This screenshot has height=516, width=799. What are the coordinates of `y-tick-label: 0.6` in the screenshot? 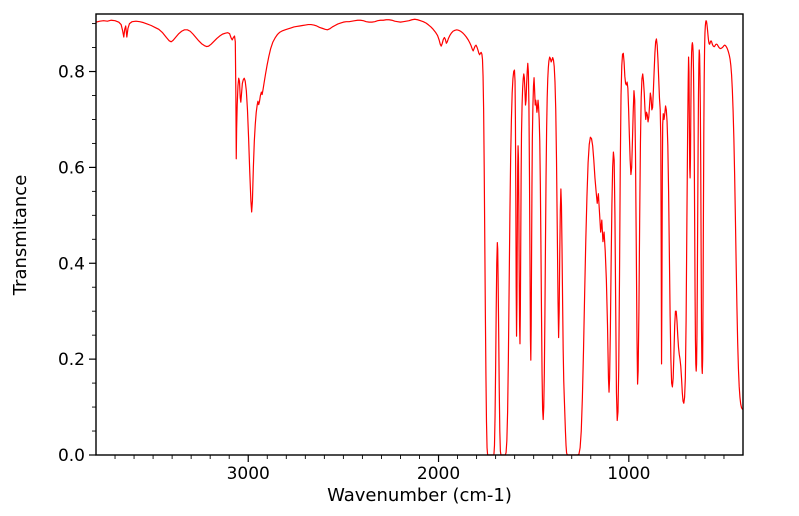 It's located at (71, 168).